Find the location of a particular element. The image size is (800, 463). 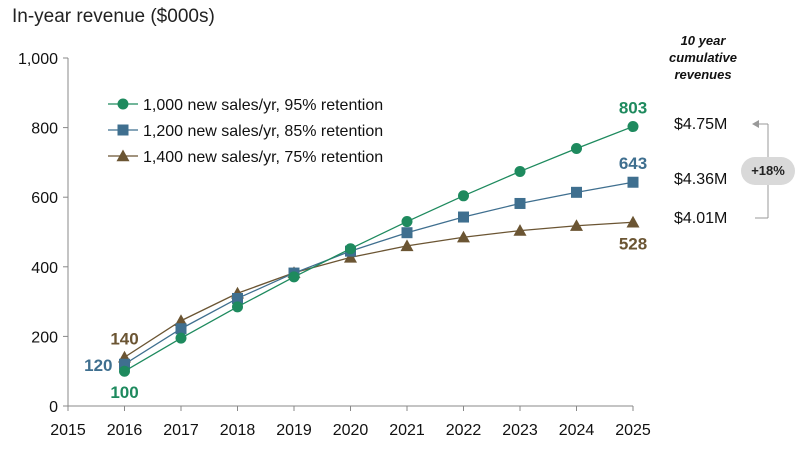

data-label-end: 528 is located at coordinates (633, 243).